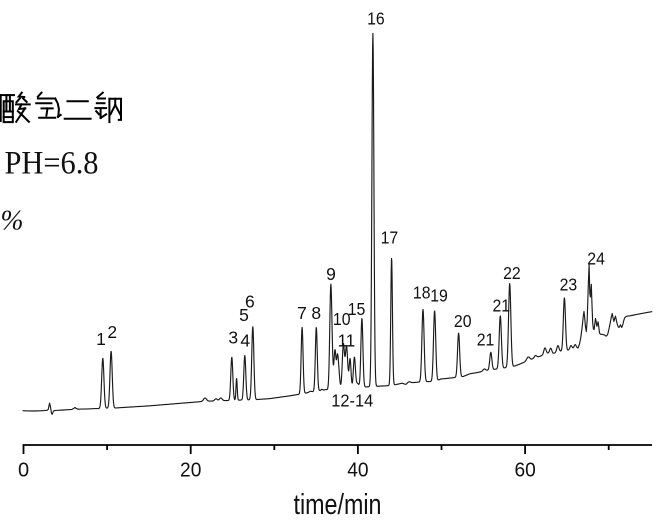 The height and width of the screenshot is (522, 666). What do you see at coordinates (316, 313) in the screenshot?
I see `svg-text: 8` at bounding box center [316, 313].